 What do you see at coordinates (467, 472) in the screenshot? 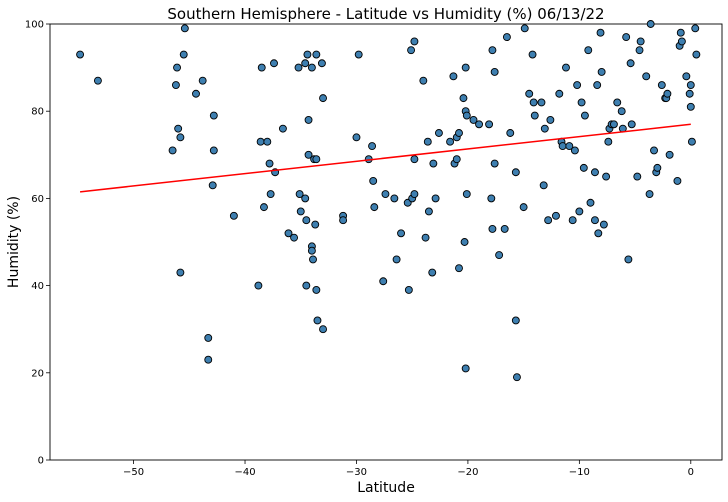
I see `x-tick-label: −20` at bounding box center [467, 472].